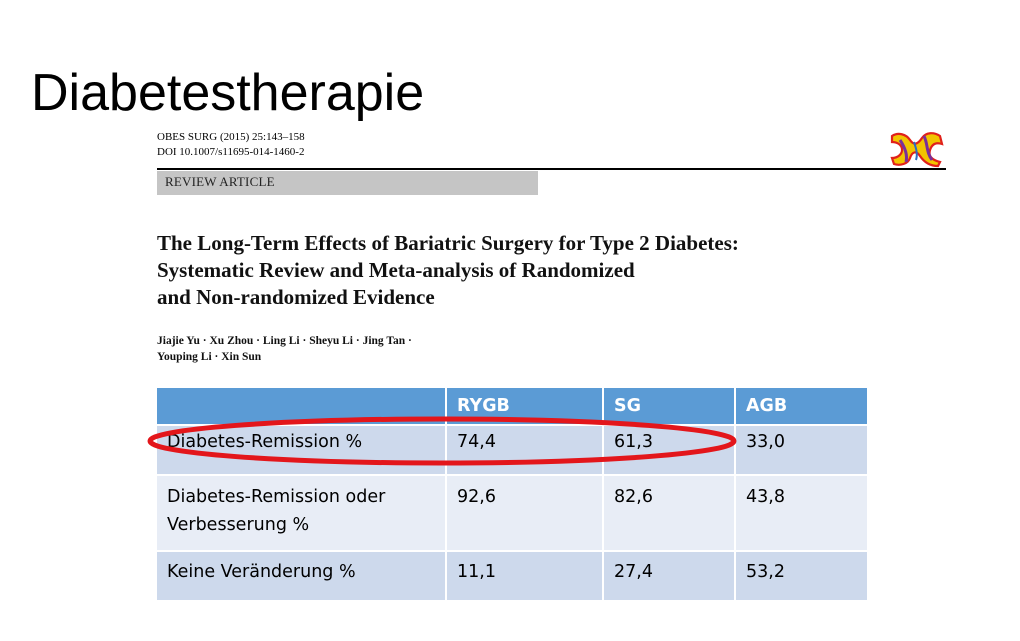  Describe the element at coordinates (209, 357) in the screenshot. I see `authors-line: Youping Li · Xin Sun` at that location.